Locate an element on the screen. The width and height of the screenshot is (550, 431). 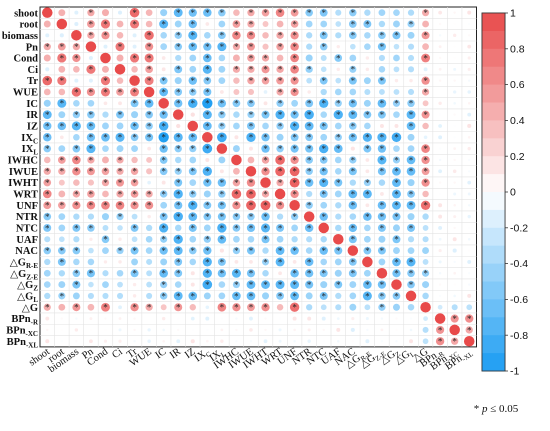
column-label: BPn-XL is located at coordinates (459, 359).